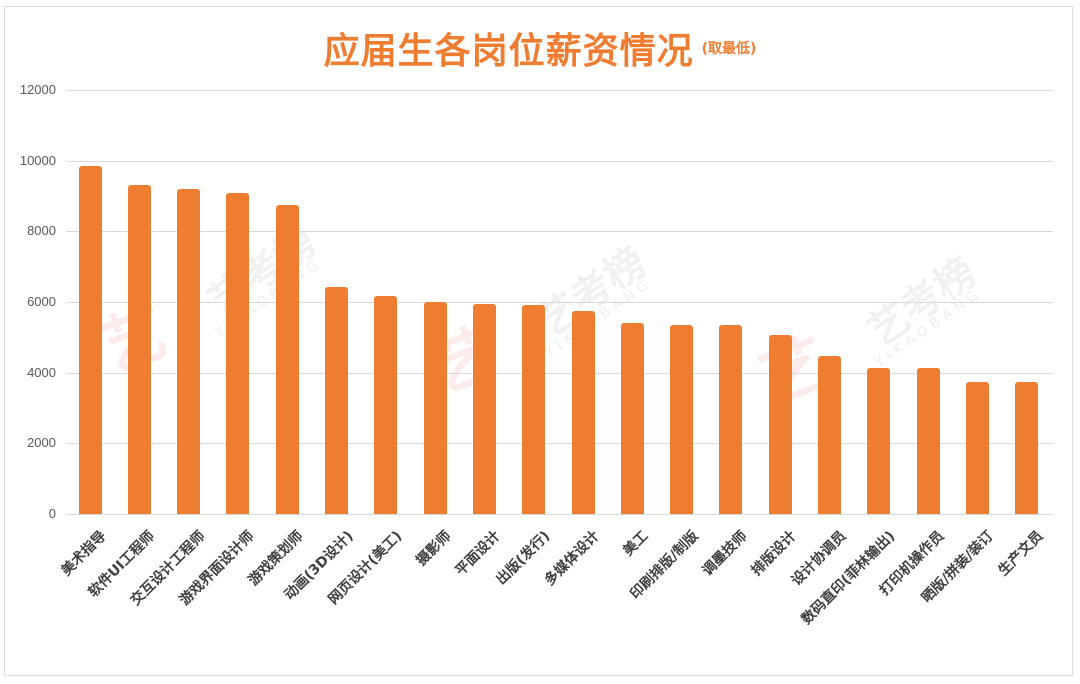 The height and width of the screenshot is (684, 1080). Describe the element at coordinates (41, 372) in the screenshot. I see `y-axis-tick-label: 4000` at that location.